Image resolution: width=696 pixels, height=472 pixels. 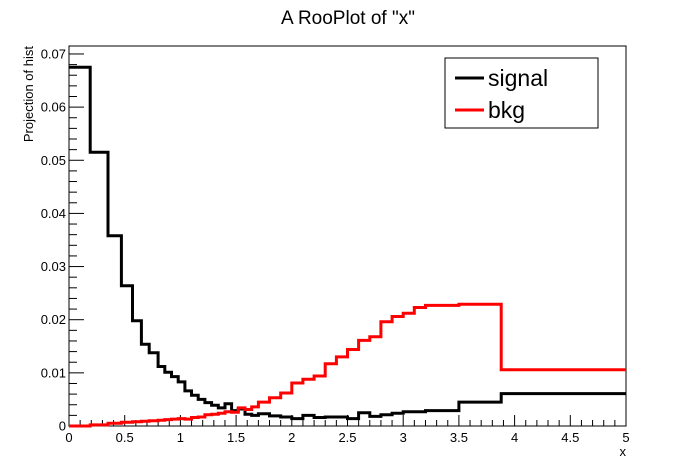 What do you see at coordinates (180, 437) in the screenshot?
I see `x-tick-label: 1` at bounding box center [180, 437].